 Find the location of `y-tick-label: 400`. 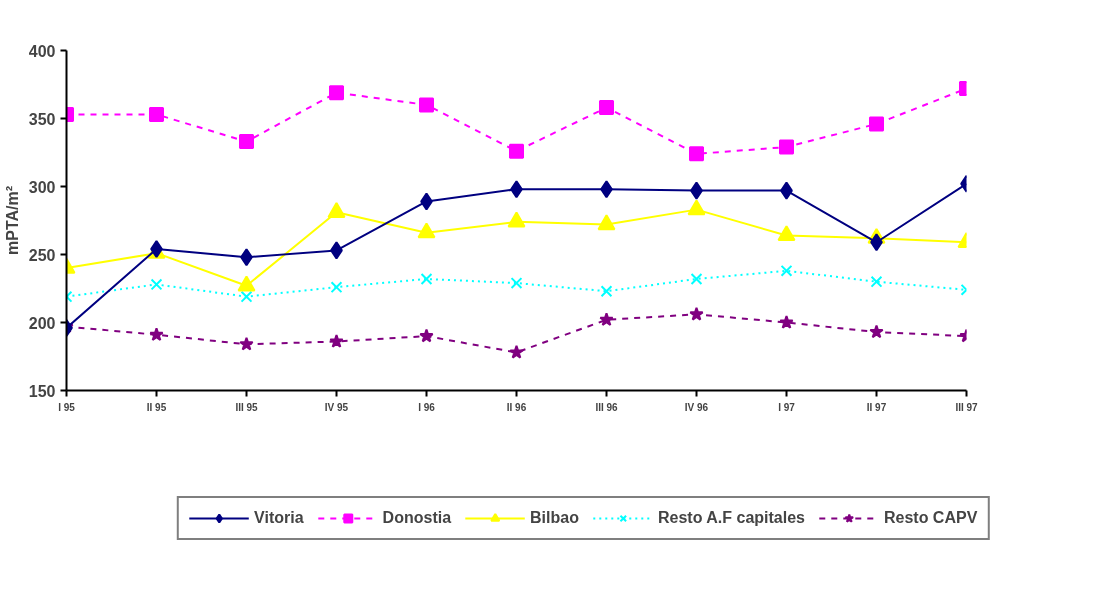

y-tick-label: 400 is located at coordinates (42, 51).